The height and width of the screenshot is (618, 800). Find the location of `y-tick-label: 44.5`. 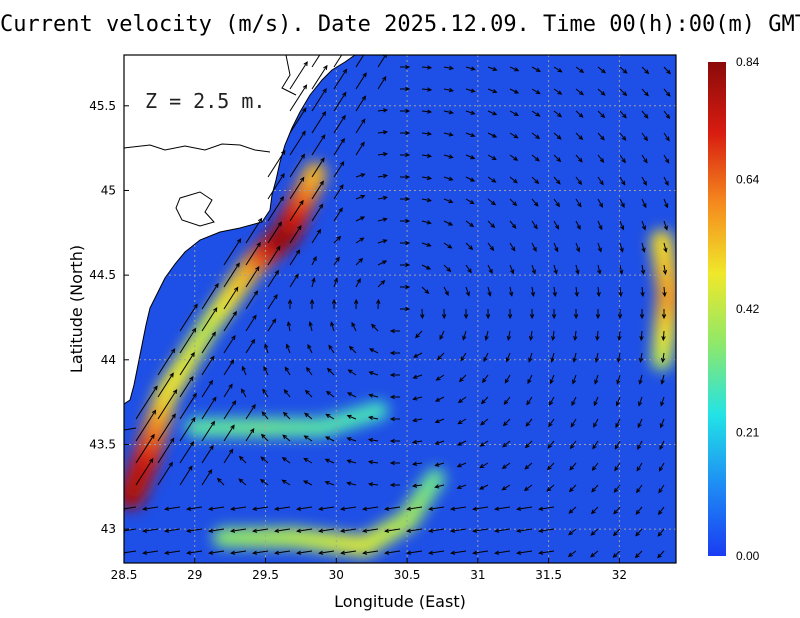

y-tick-label: 44.5 is located at coordinates (102, 275).